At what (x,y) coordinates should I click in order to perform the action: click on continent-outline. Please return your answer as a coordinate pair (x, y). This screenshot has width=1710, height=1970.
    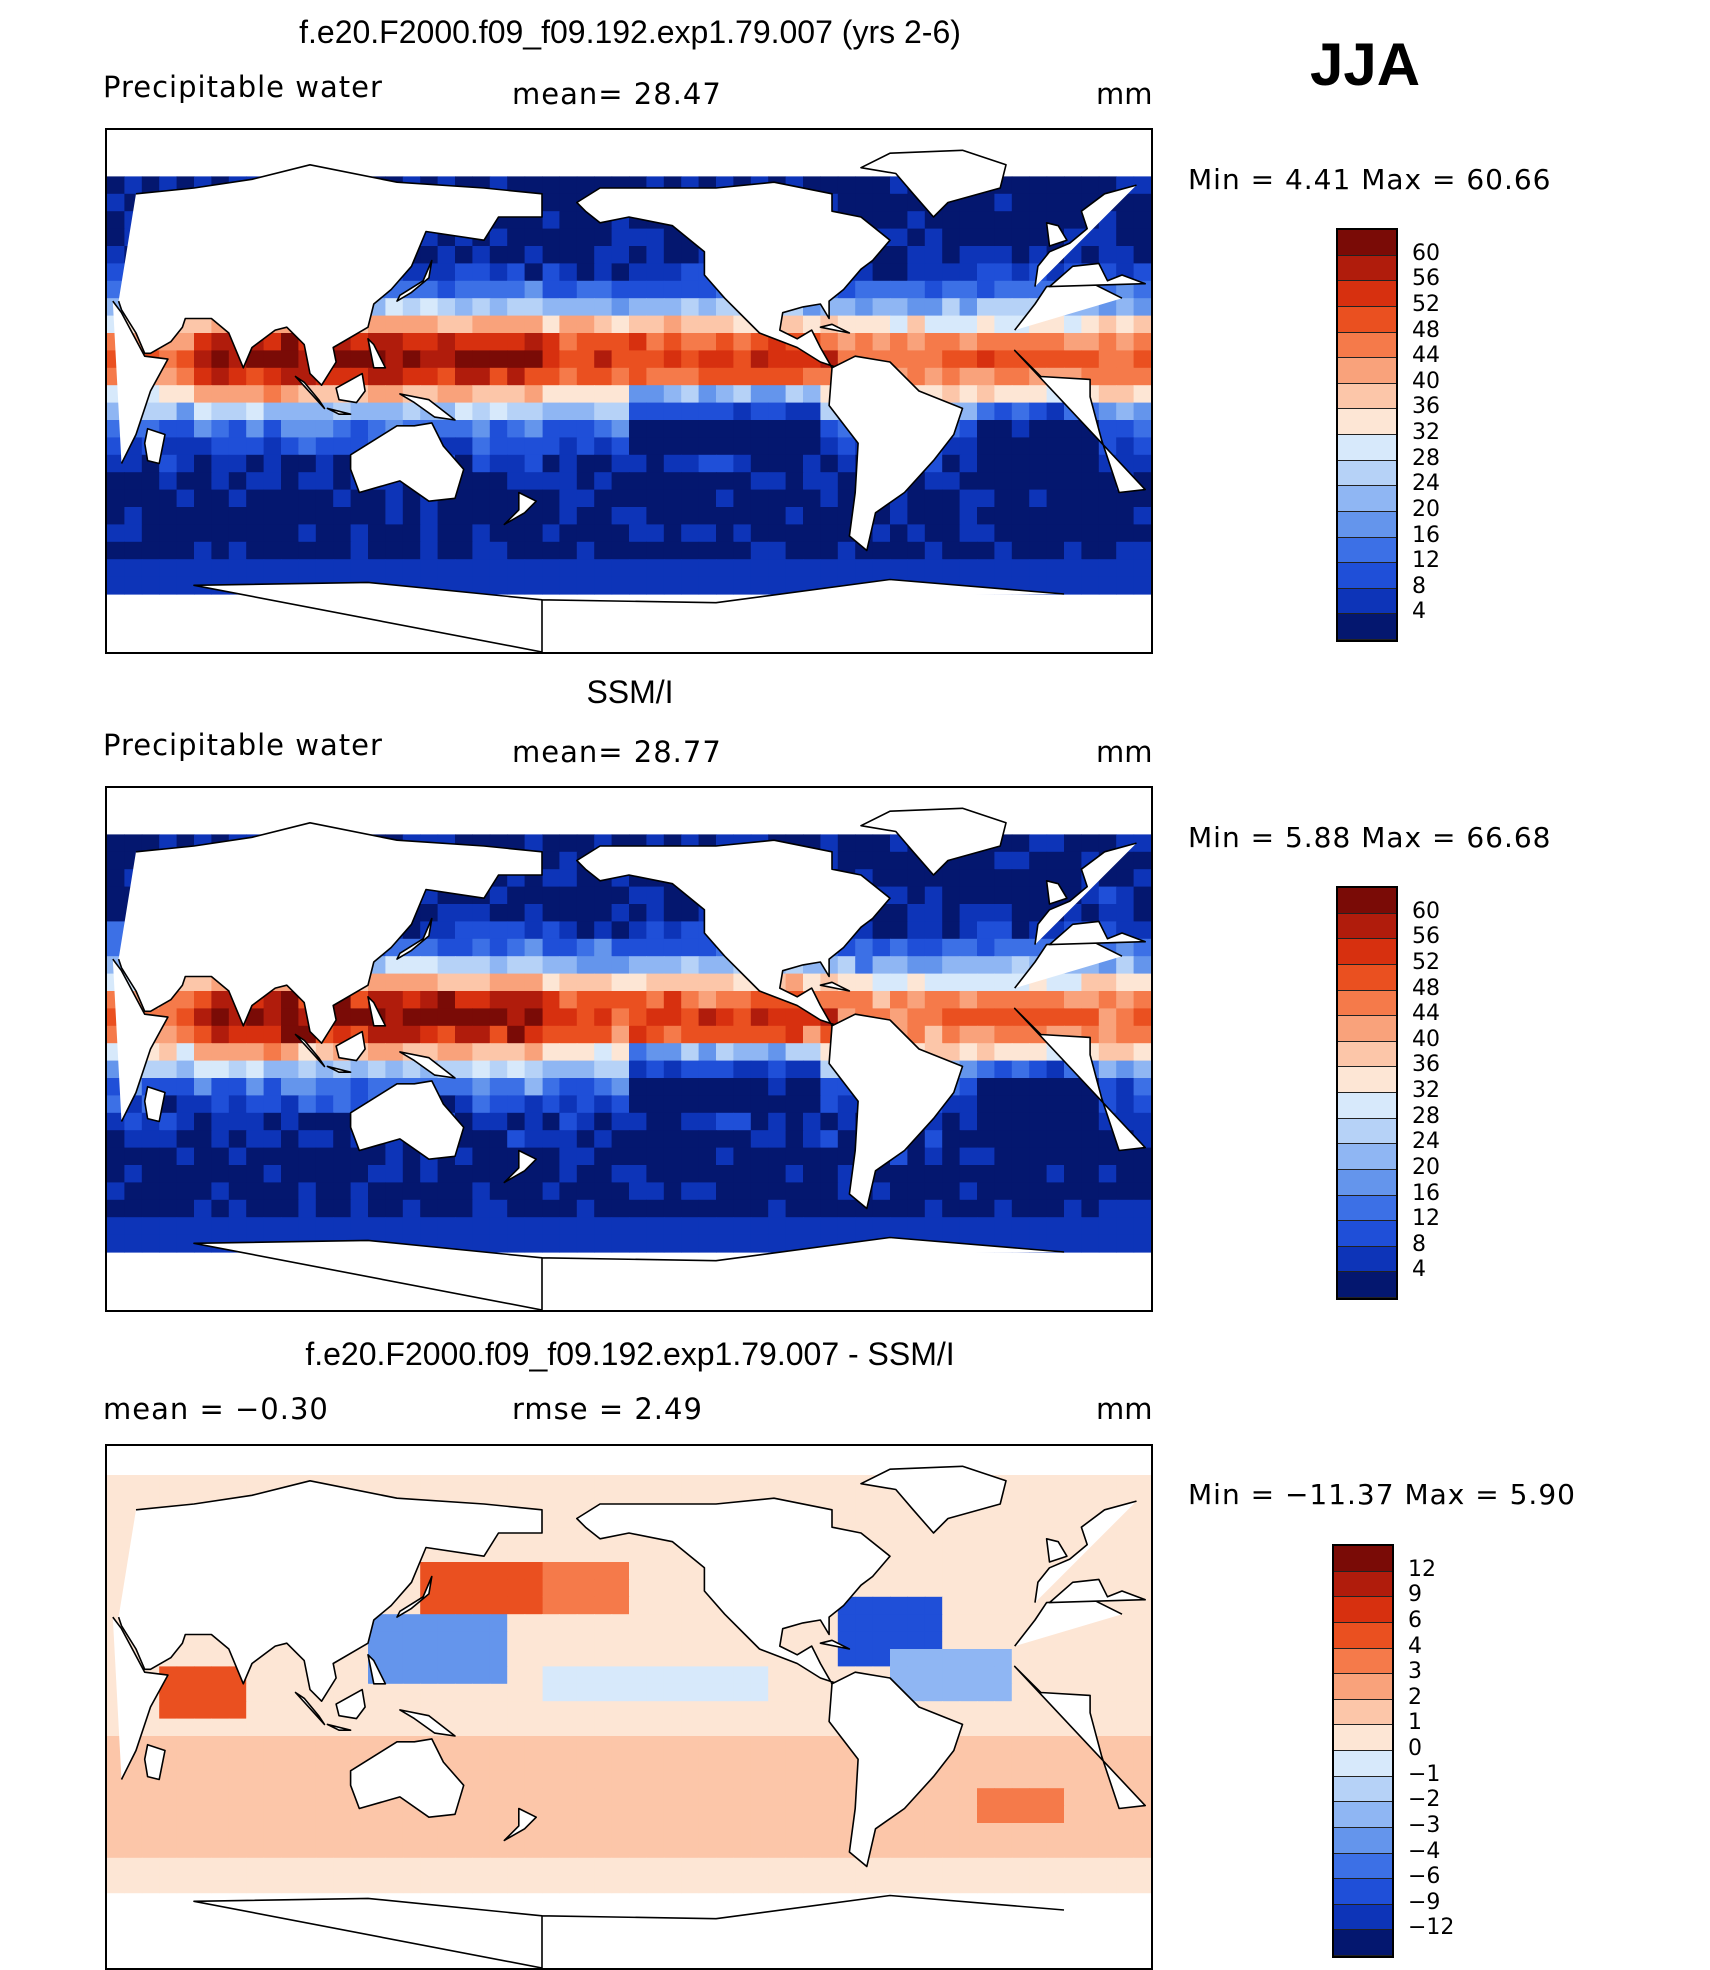
    Looking at the image, I should click on (154, 1104).